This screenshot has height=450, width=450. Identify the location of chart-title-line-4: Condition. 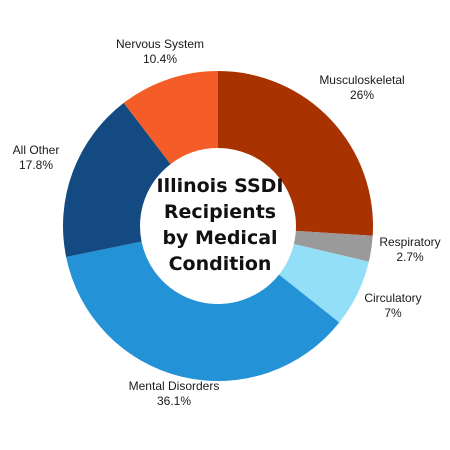
(220, 264).